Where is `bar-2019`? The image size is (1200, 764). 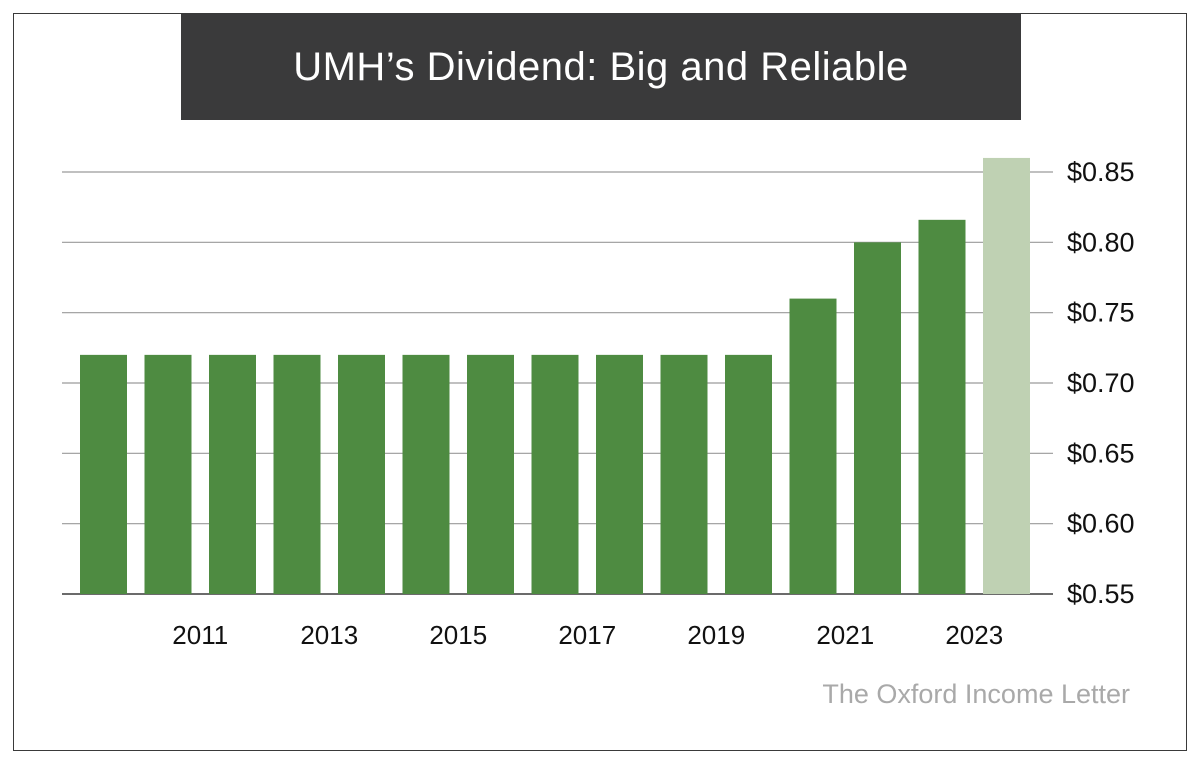
bar-2019 is located at coordinates (684, 474).